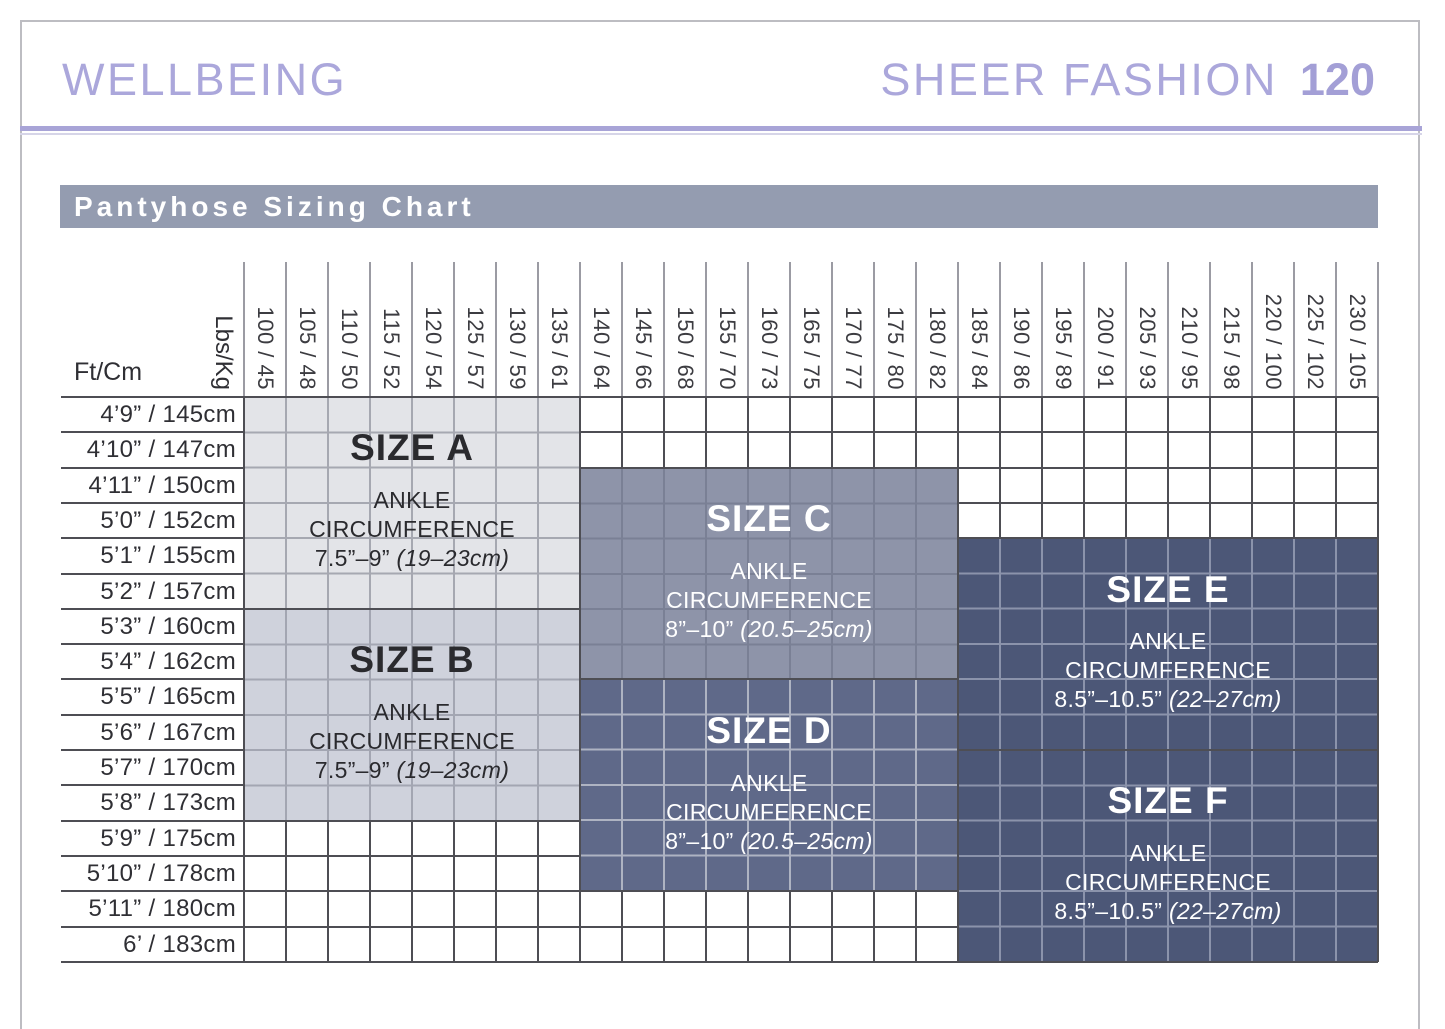 The width and height of the screenshot is (1445, 1029). What do you see at coordinates (1315, 341) in the screenshot?
I see `weight-column-label: 225 / 102` at bounding box center [1315, 341].